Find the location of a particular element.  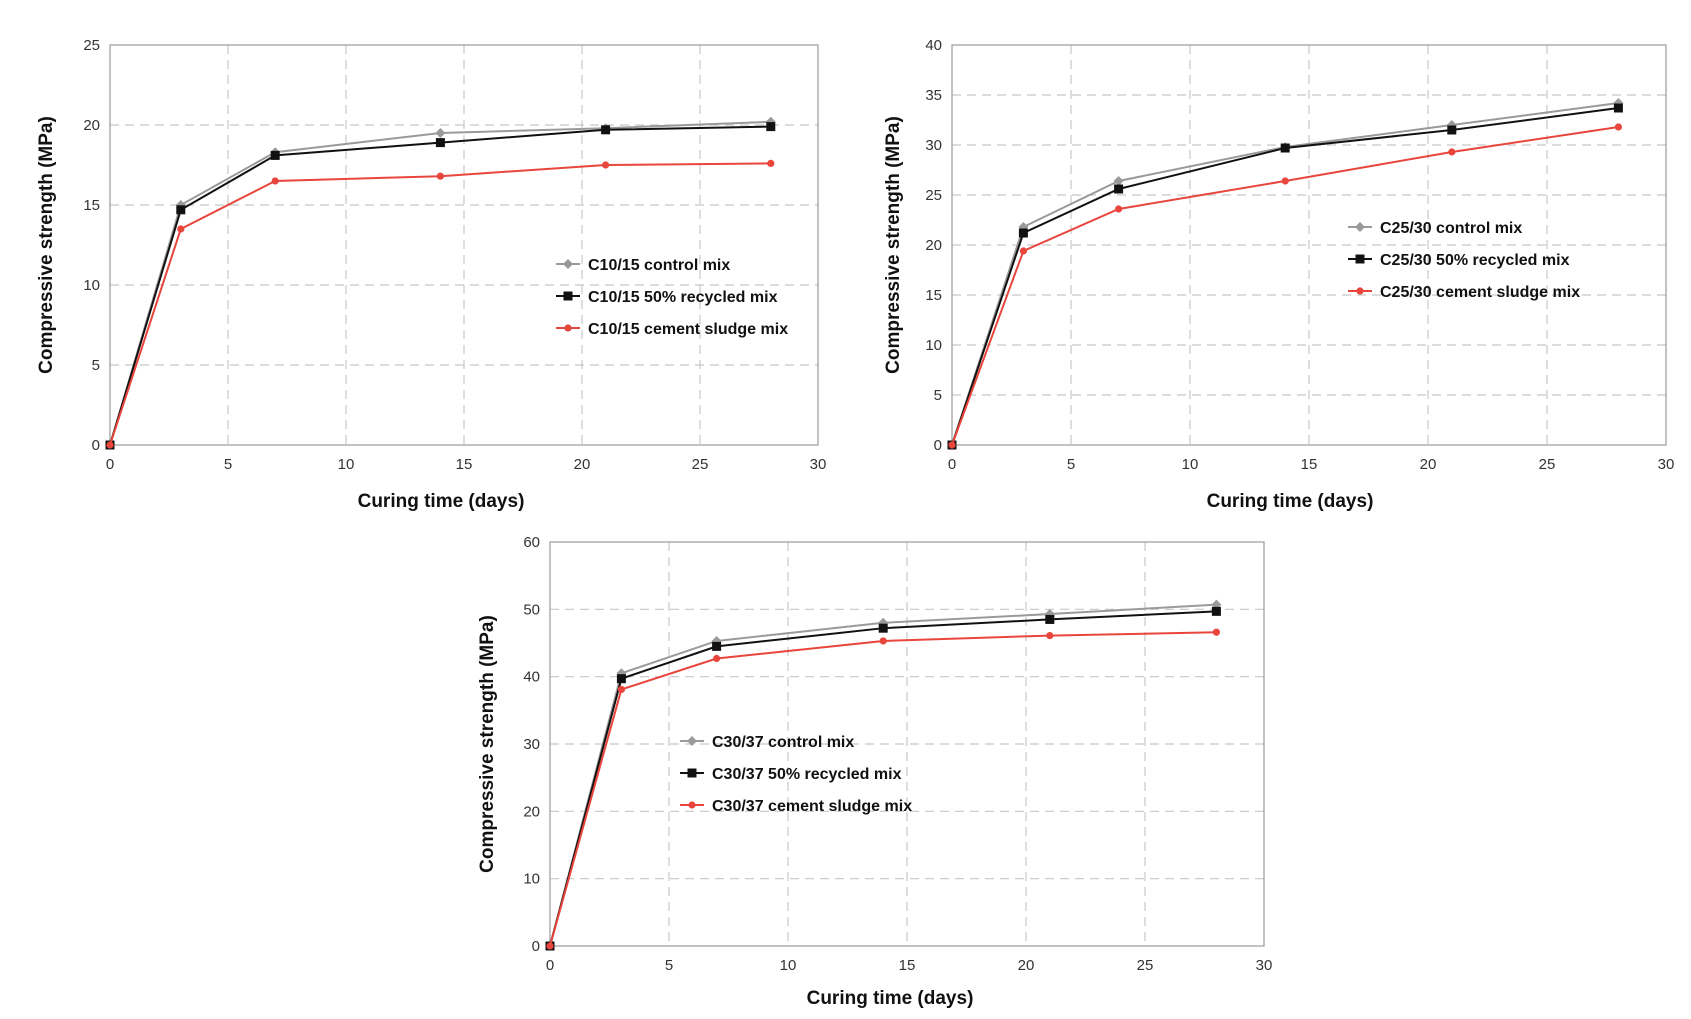

y-tick-label: 35 is located at coordinates (933, 95).